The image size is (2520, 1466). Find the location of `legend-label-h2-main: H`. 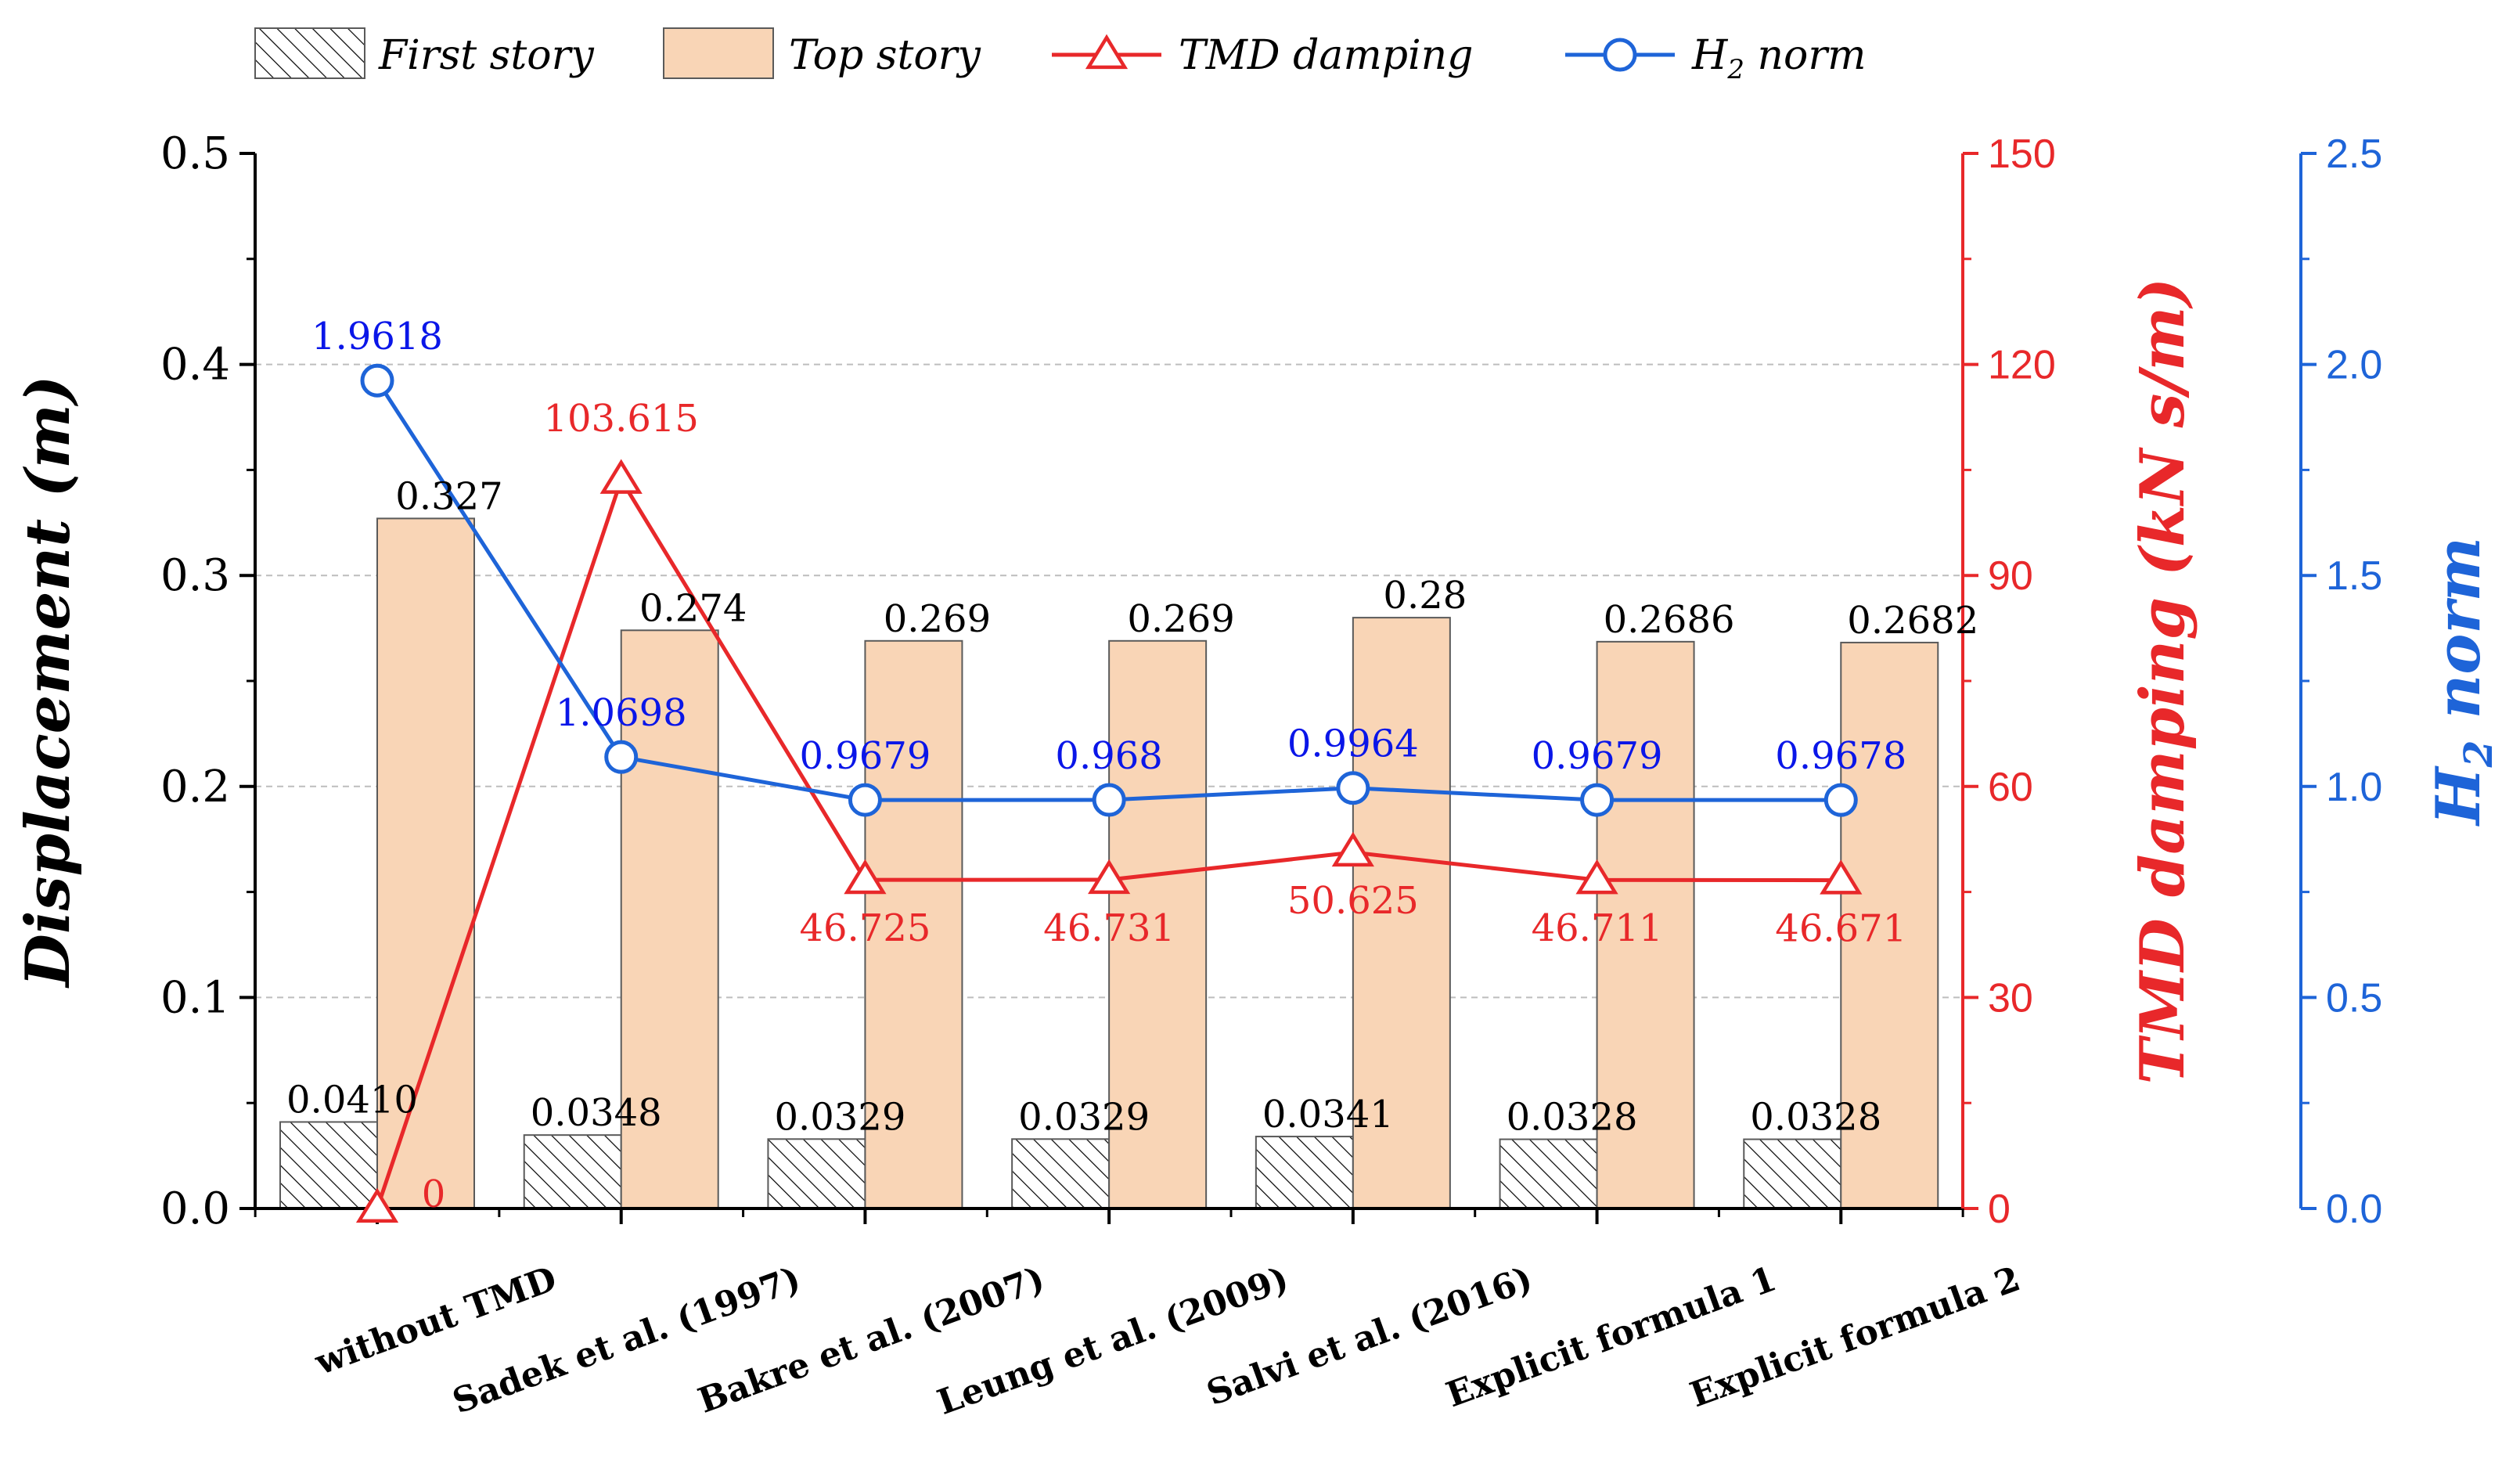

legend-label-h2-main: H is located at coordinates (1710, 55).